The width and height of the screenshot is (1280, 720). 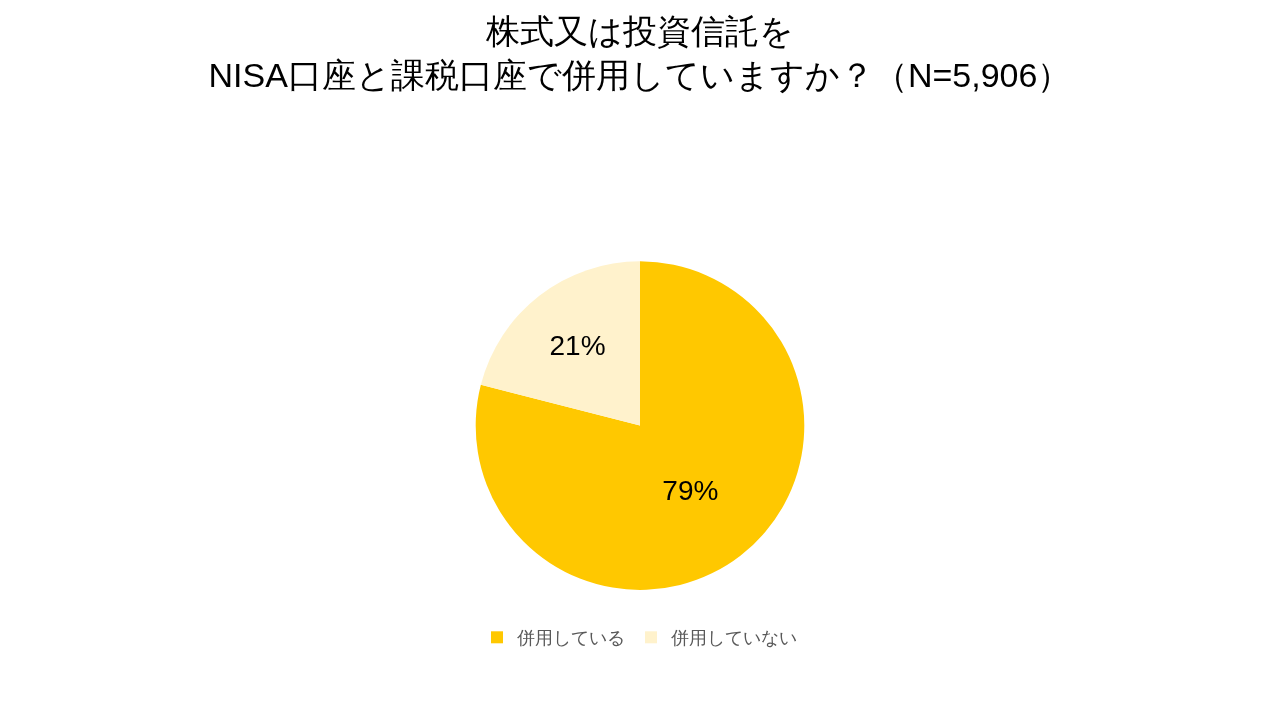 I want to click on data-label: 21%, so click(x=577, y=345).